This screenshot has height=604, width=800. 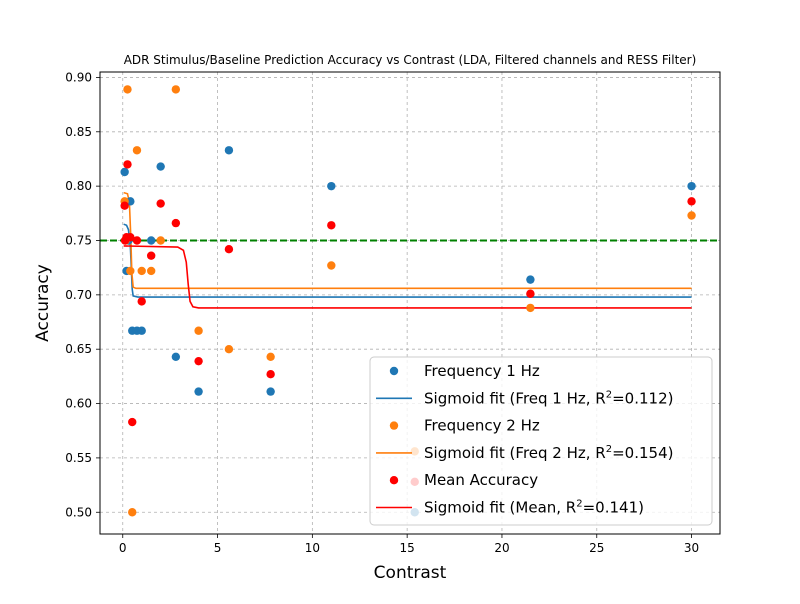 What do you see at coordinates (78, 404) in the screenshot?
I see `y-tick-label: 0.60` at bounding box center [78, 404].